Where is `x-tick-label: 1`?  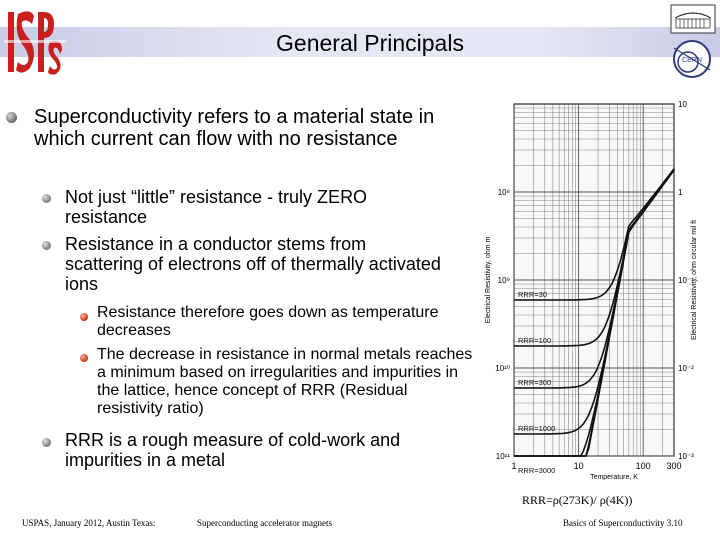 x-tick-label: 1 is located at coordinates (513, 466).